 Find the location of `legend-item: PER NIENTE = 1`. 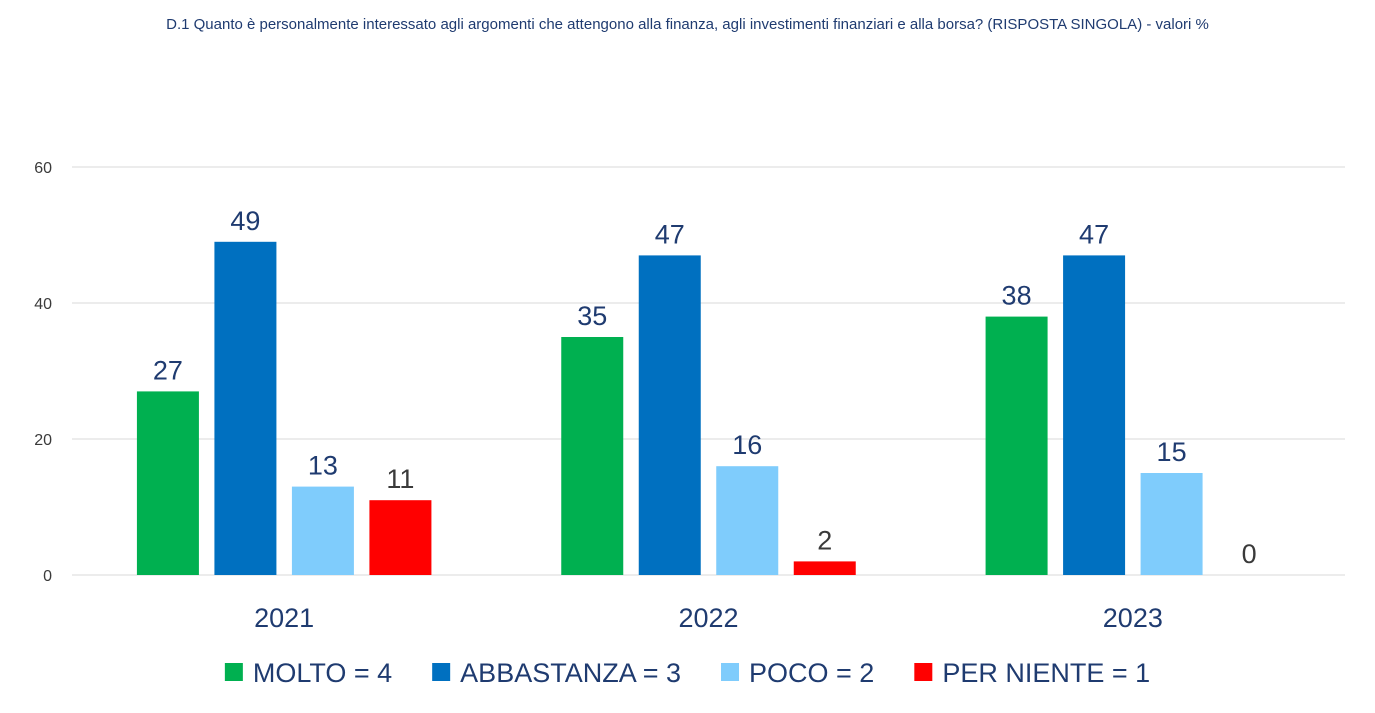

legend-item: PER NIENTE = 1 is located at coordinates (1032, 673).